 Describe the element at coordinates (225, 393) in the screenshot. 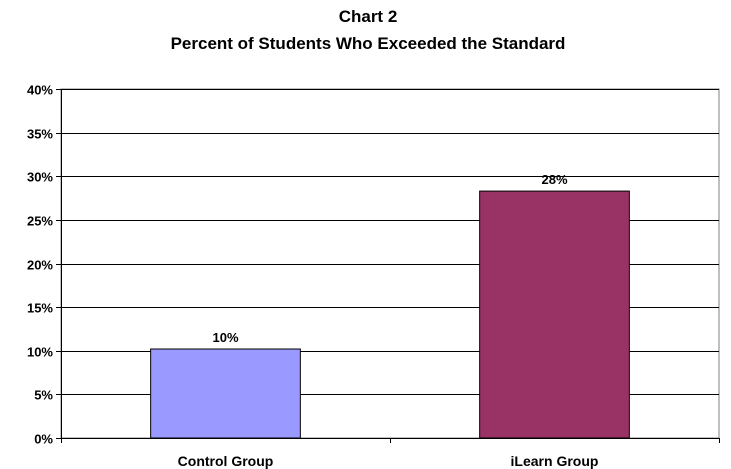

I see `bar-control-group` at that location.